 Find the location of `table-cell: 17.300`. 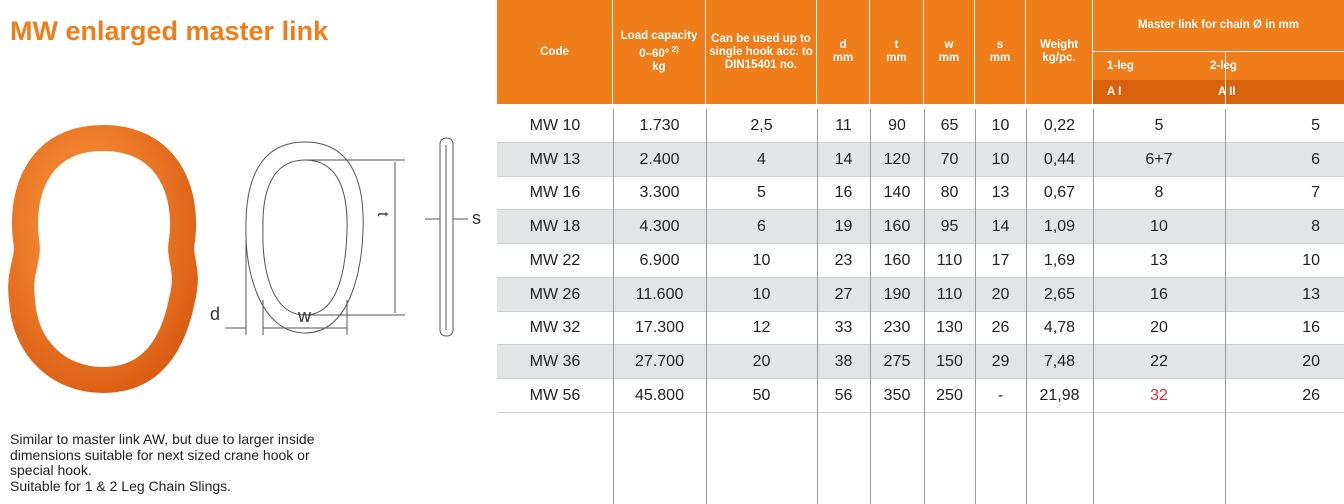

table-cell: 17.300 is located at coordinates (659, 328).